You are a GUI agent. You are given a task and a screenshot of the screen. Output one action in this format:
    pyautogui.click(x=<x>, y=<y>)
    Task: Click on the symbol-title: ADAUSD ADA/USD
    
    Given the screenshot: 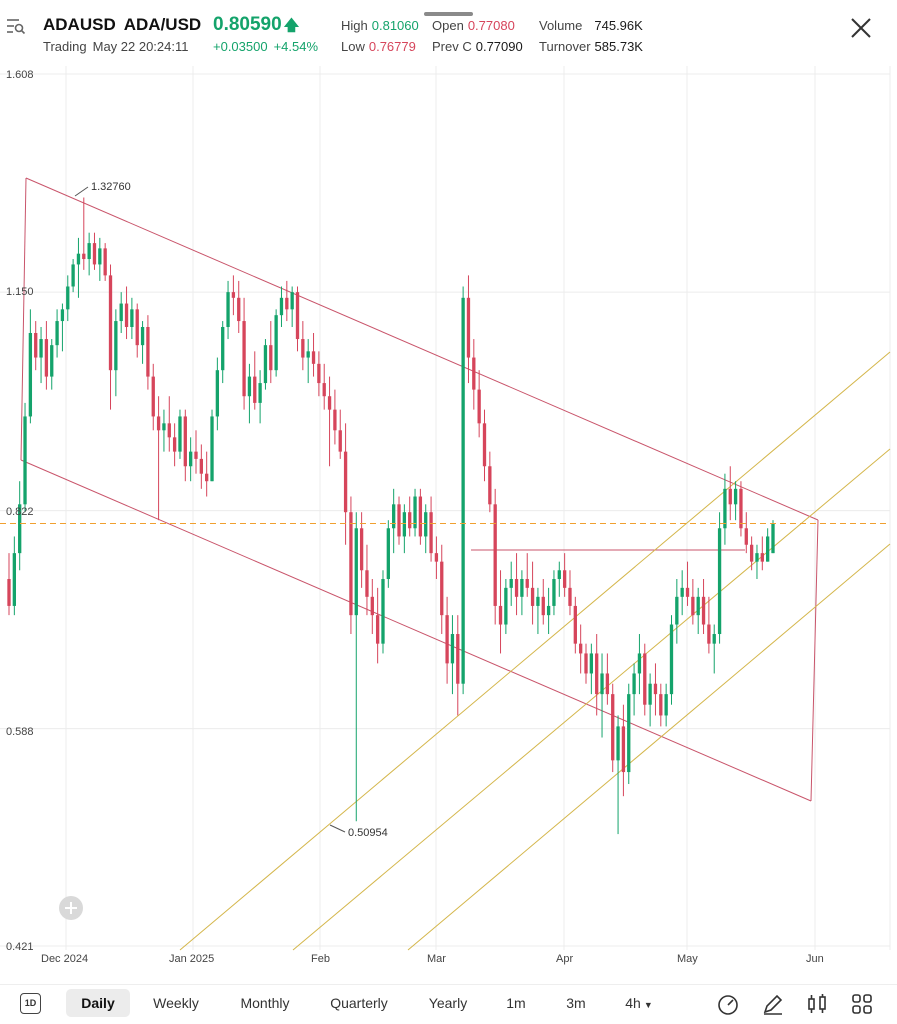 What is the action you would take?
    pyautogui.click(x=126, y=25)
    